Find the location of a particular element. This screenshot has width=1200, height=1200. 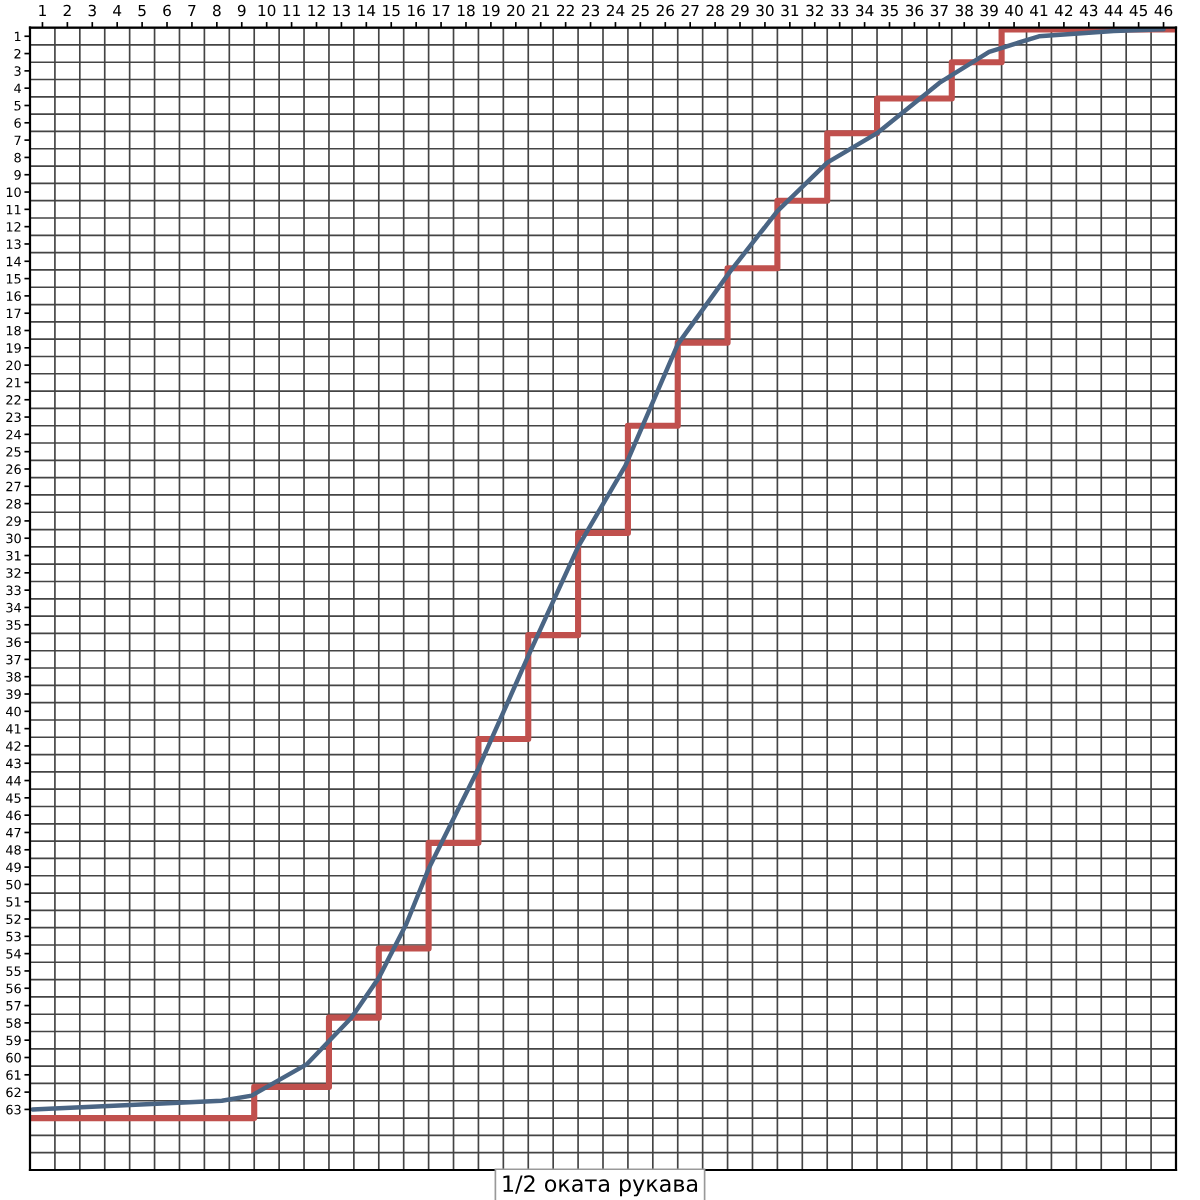

text: 1/2 оката рукава is located at coordinates (600, 1186).